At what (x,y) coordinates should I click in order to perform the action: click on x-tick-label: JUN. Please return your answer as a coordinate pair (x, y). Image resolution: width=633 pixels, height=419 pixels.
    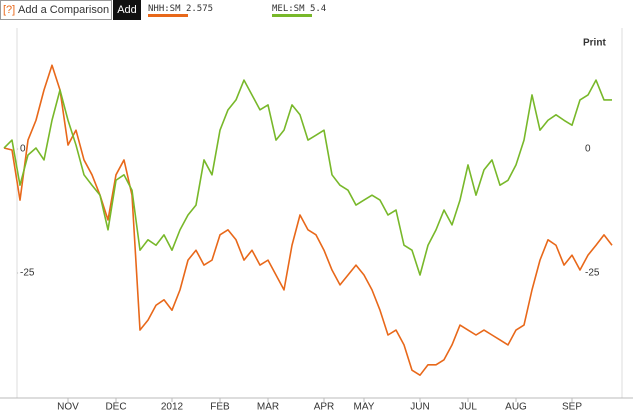
    Looking at the image, I should click on (419, 407).